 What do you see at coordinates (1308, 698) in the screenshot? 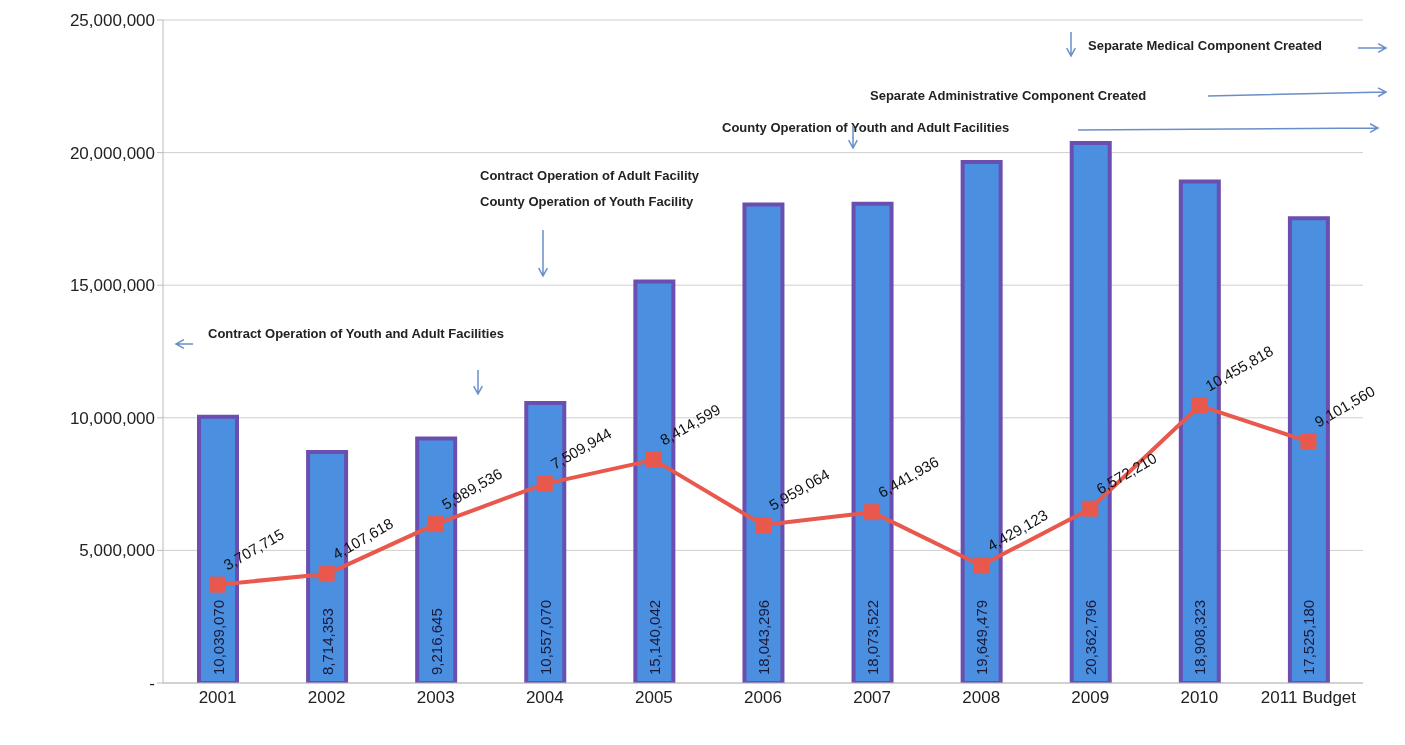
I see `x-tick-label: 2011 Budget` at bounding box center [1308, 698].